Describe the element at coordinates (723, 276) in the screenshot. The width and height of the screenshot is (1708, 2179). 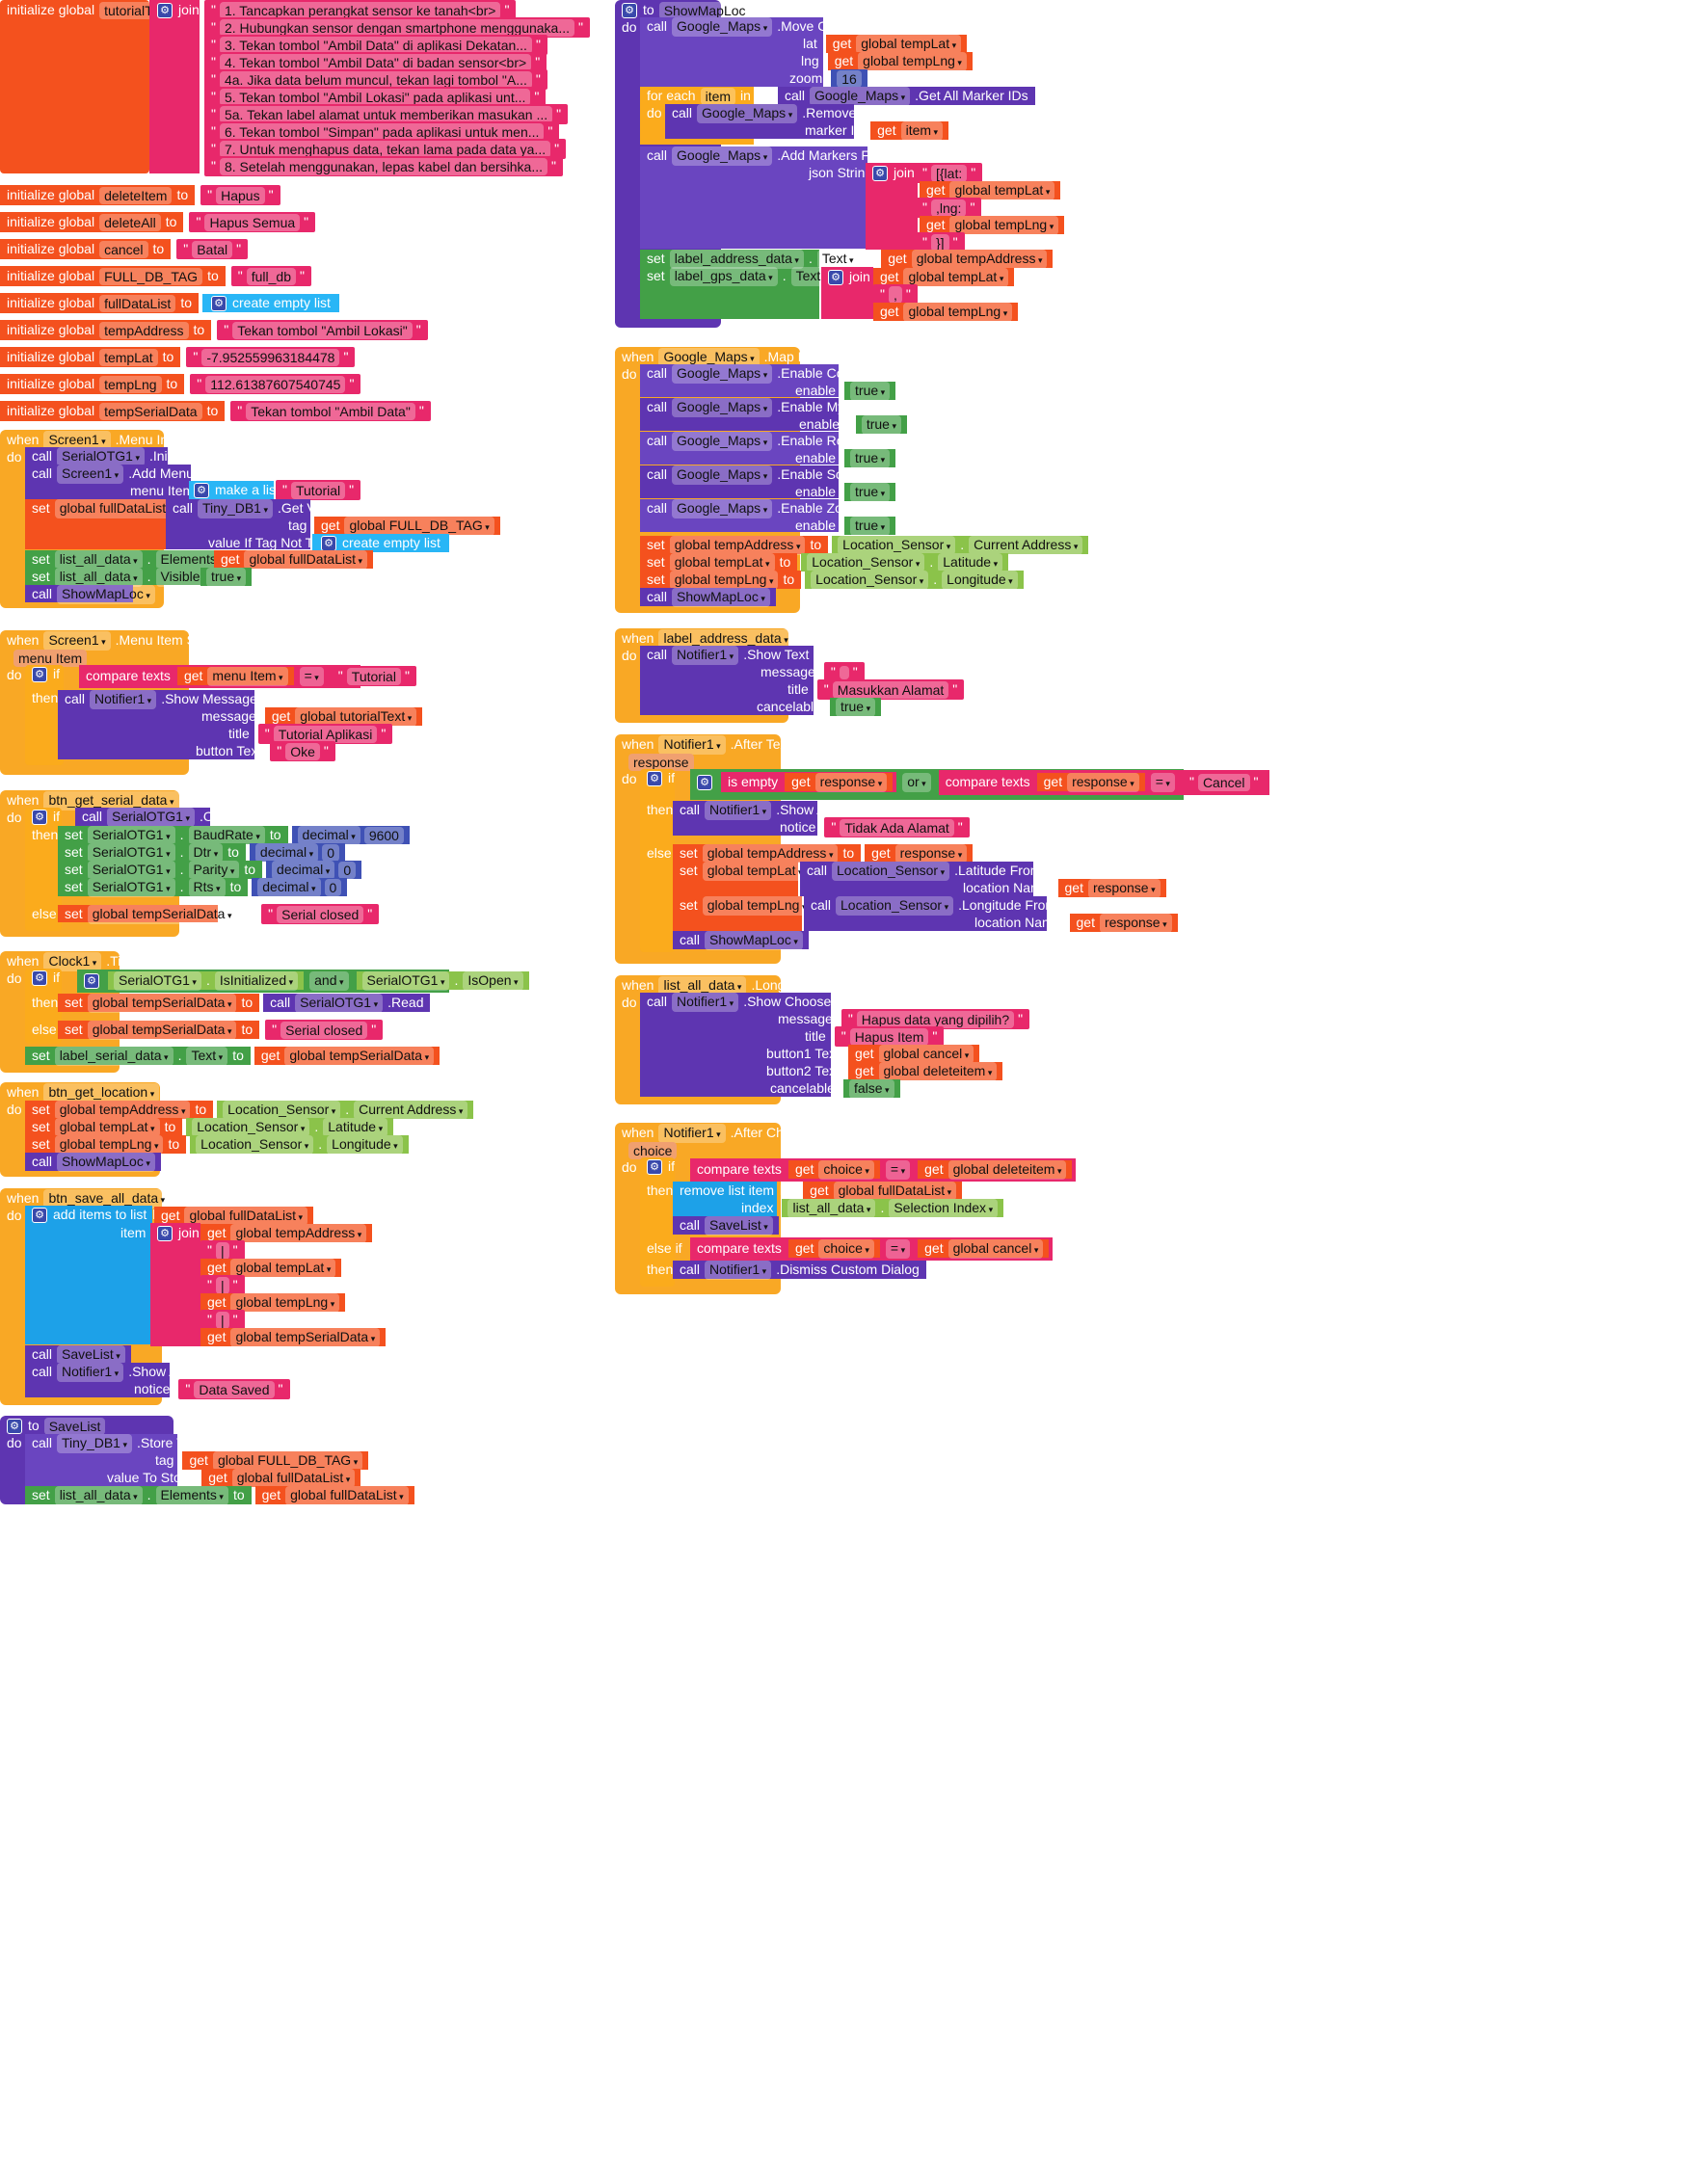
I see `component-dropdown: label_gps_data` at that location.